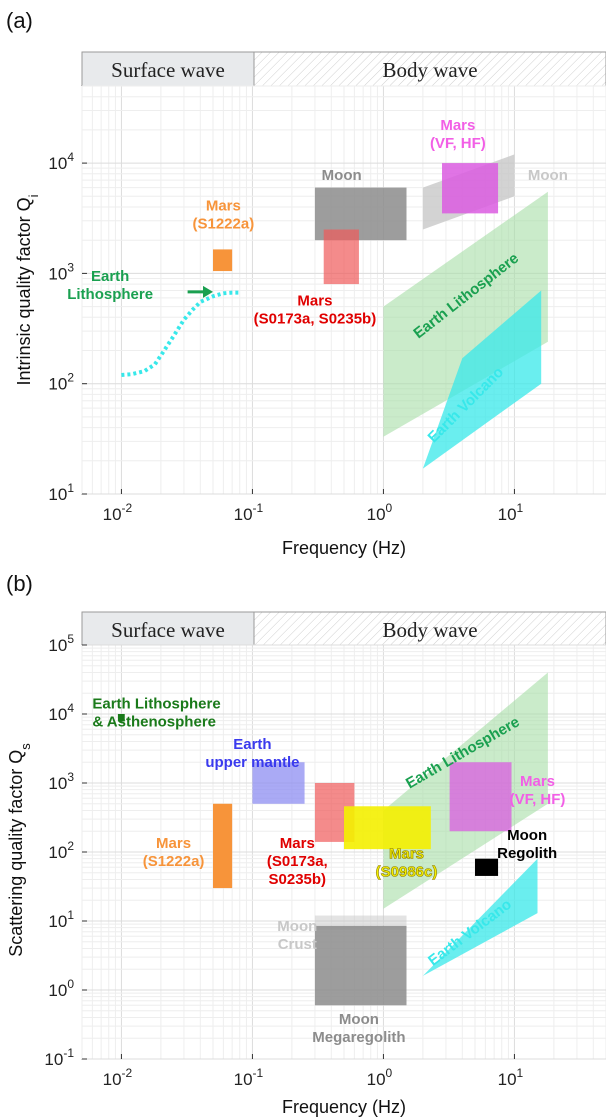  I want to click on p0-annotation-line: Moon, so click(548, 175).